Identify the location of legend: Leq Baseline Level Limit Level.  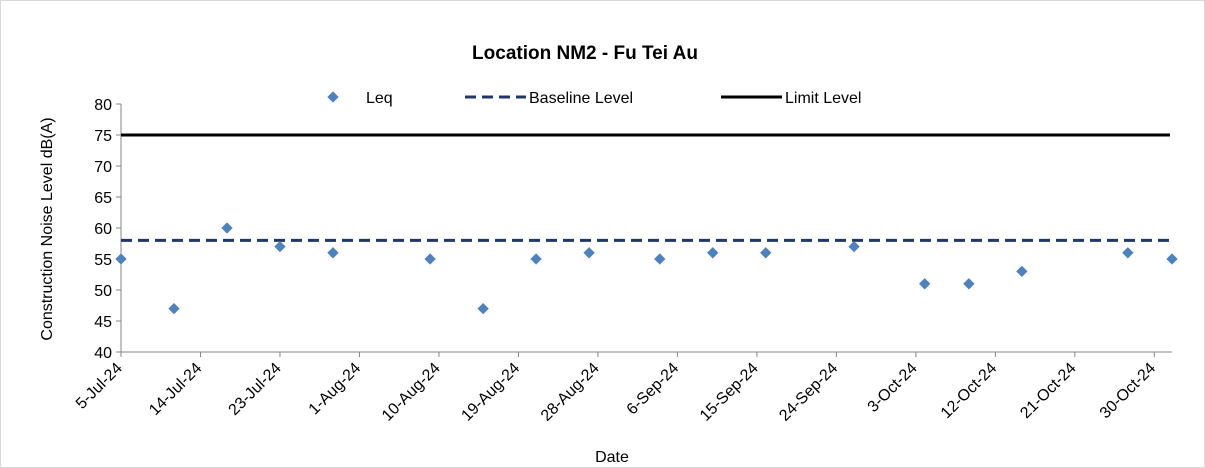
(594, 98).